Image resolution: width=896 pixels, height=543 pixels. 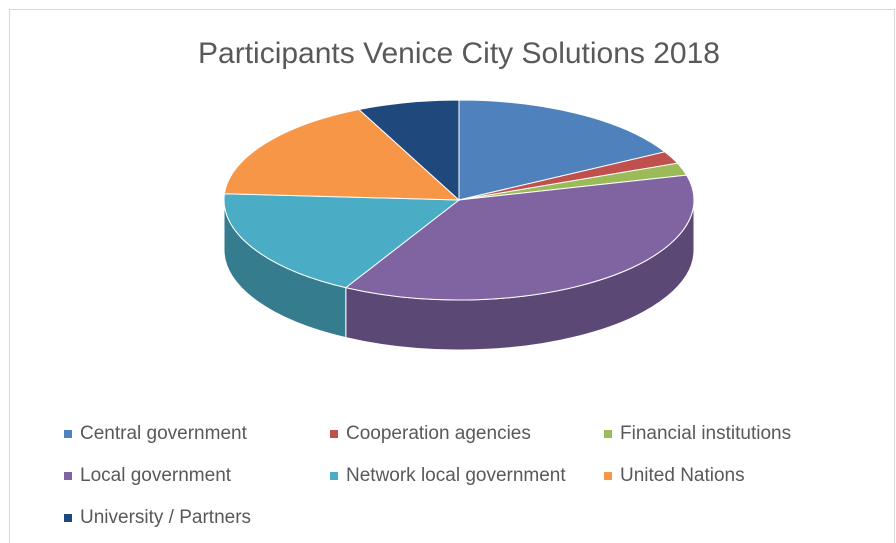 I want to click on legend-label: Cooperation agencies, so click(x=438, y=433).